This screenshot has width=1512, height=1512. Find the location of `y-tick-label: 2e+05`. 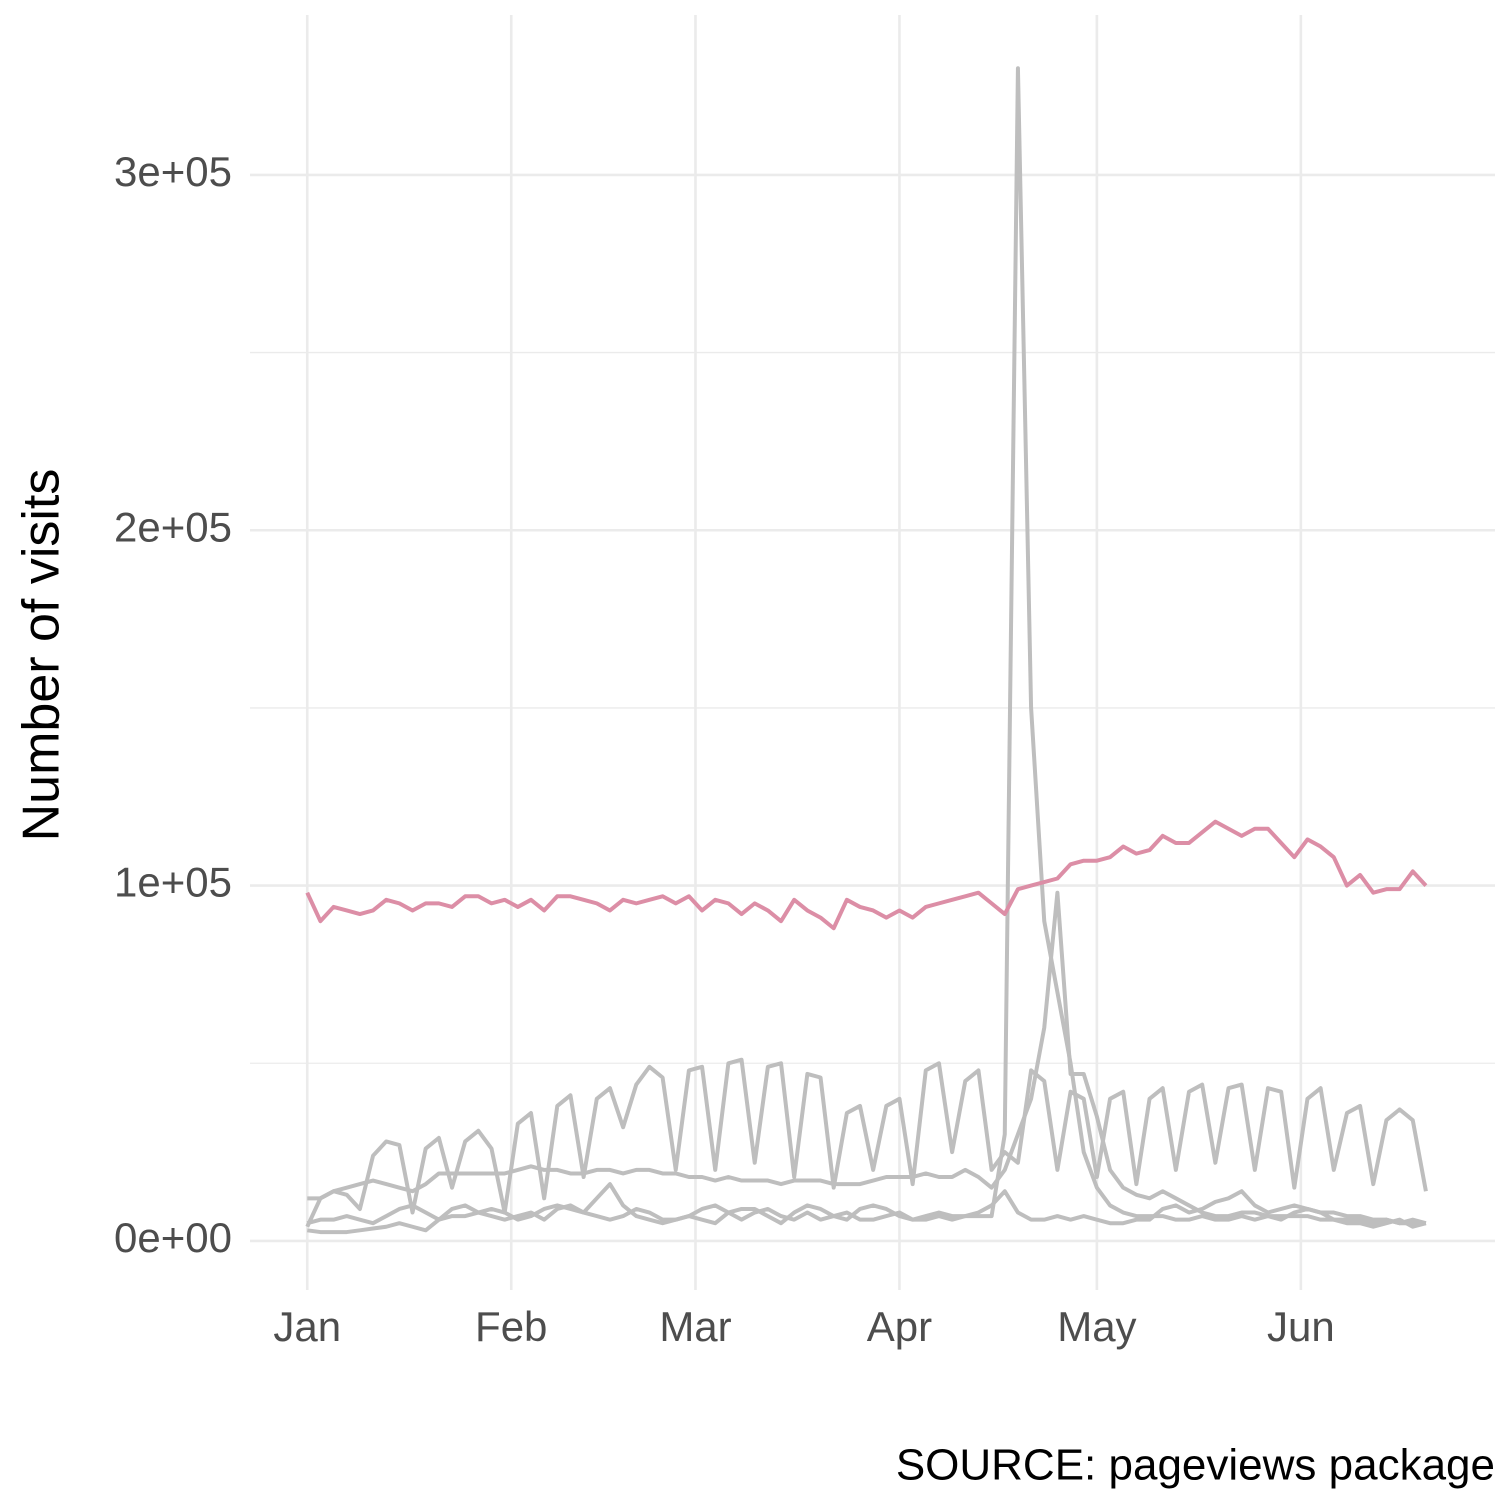

y-tick-label: 2e+05 is located at coordinates (173, 526).